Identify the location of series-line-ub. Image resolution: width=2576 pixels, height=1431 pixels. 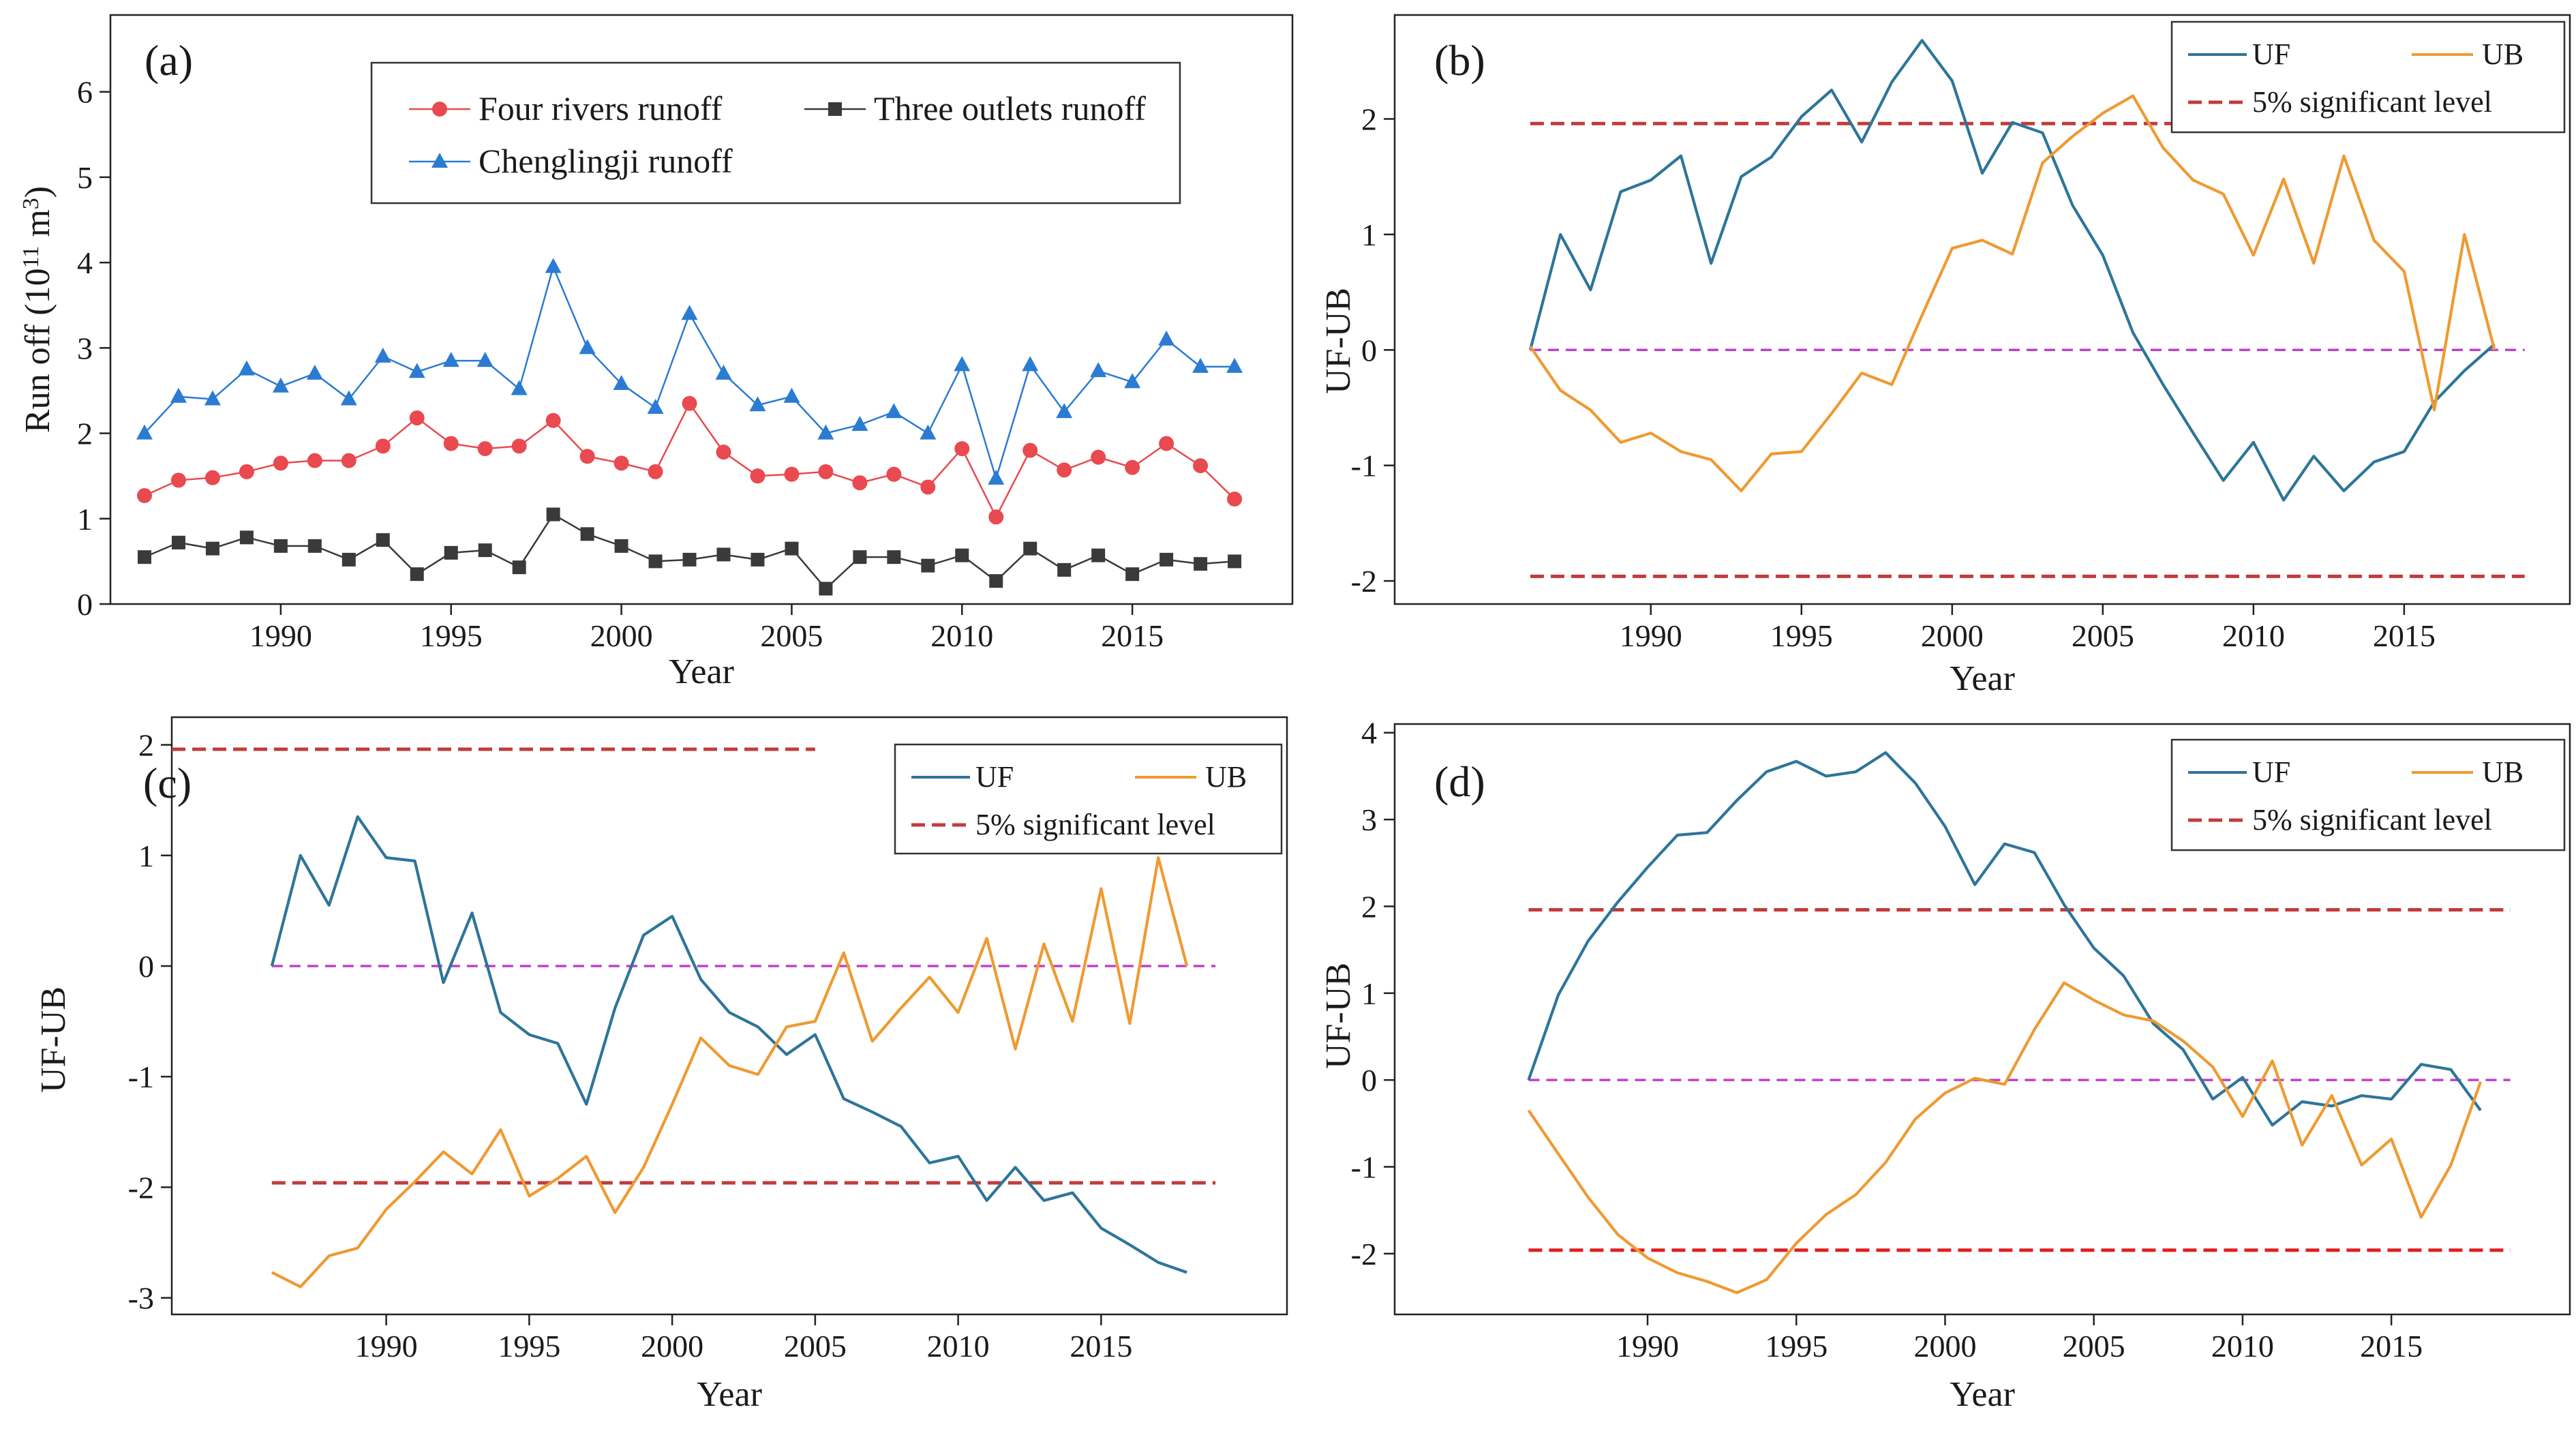
(730, 1072).